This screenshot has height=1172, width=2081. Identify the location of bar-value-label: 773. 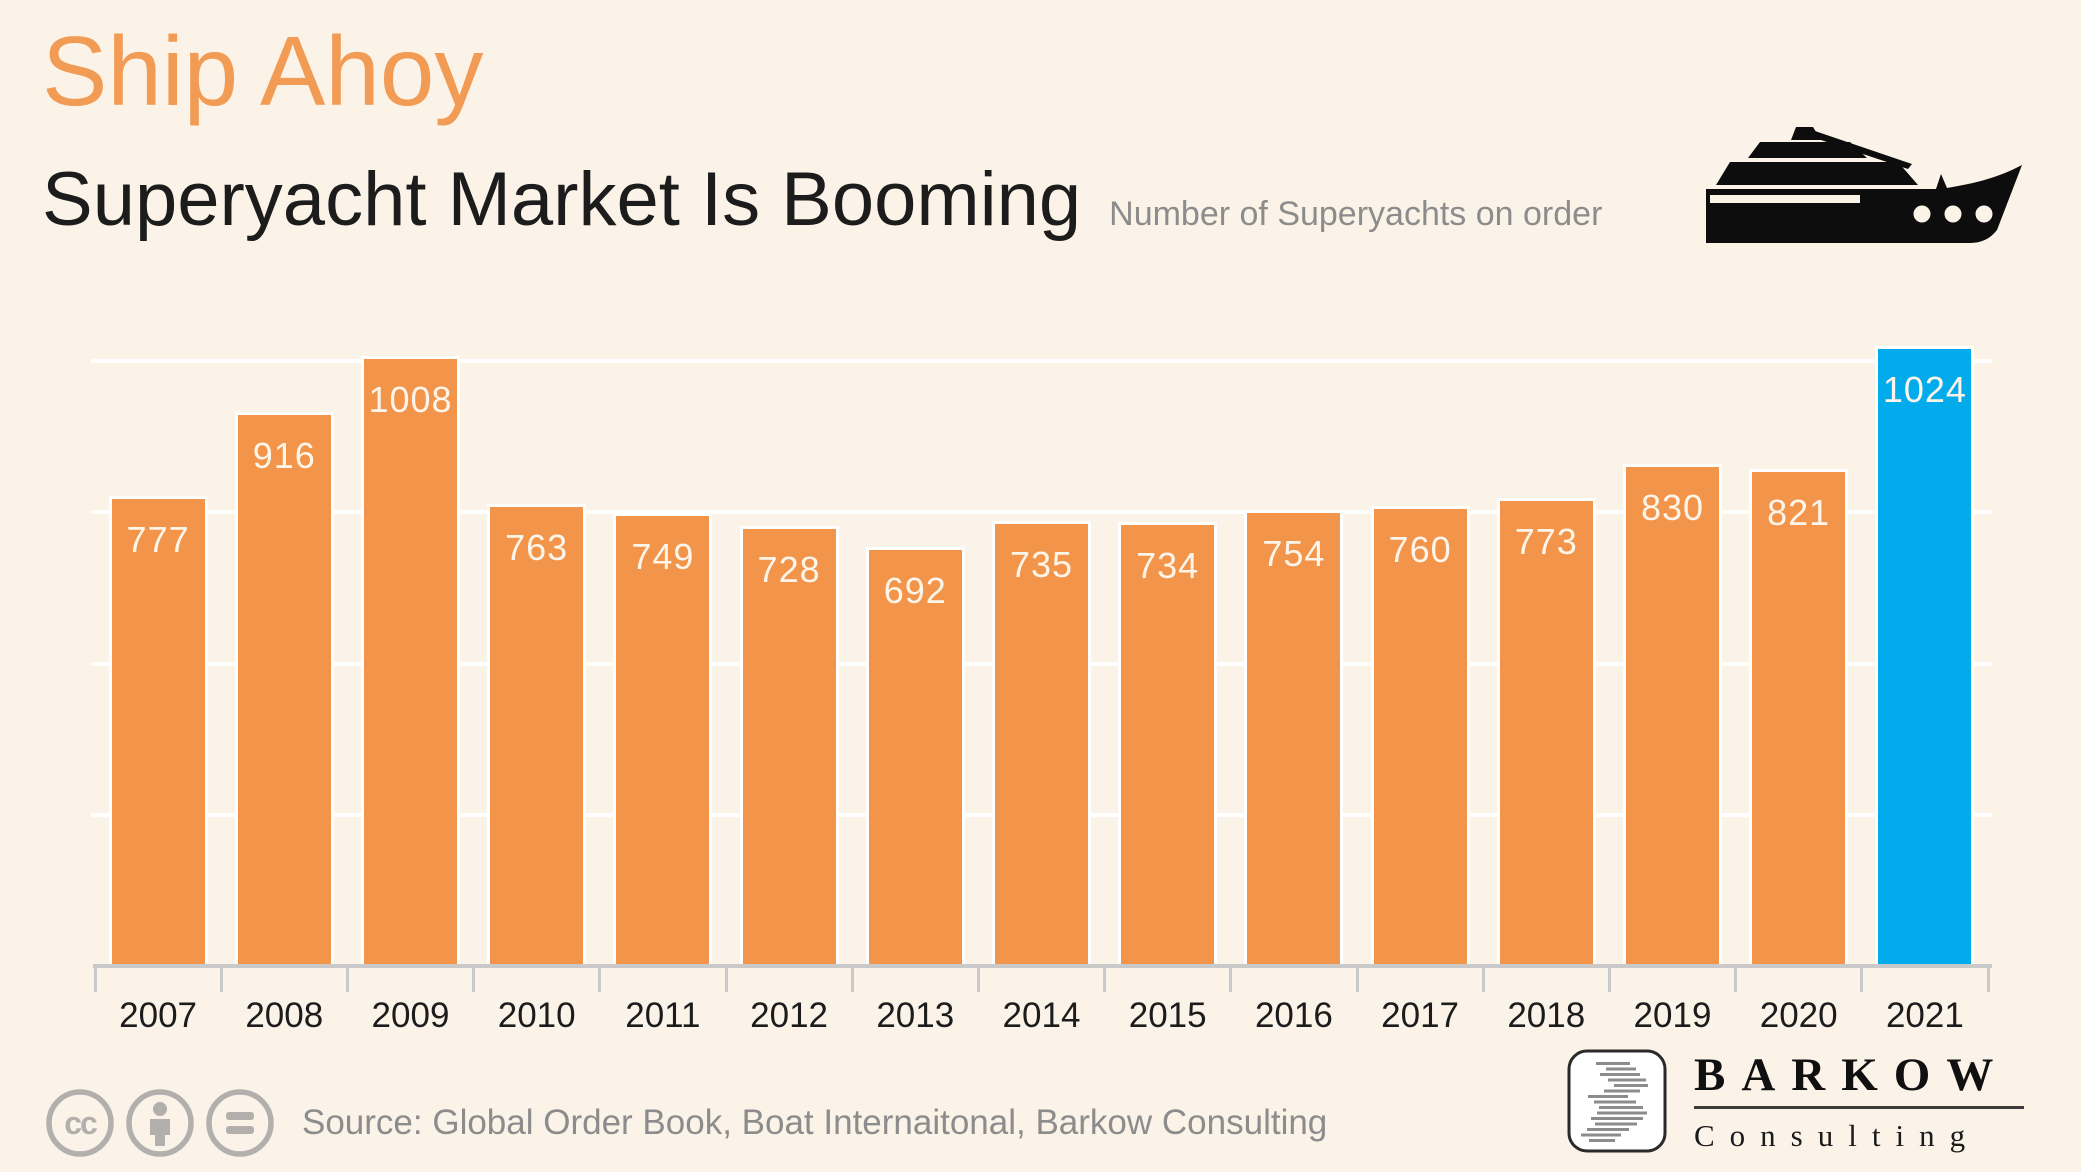
(1546, 542).